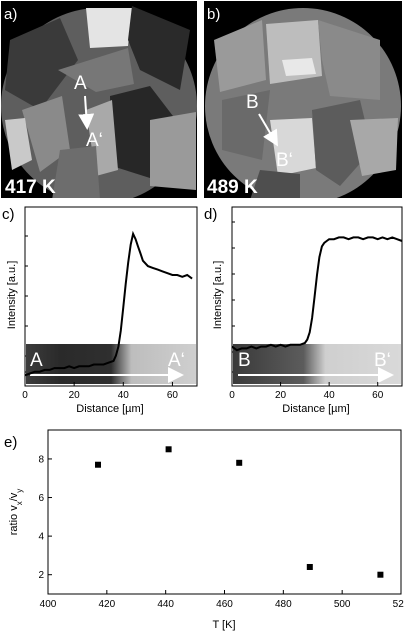  Describe the element at coordinates (342, 604) in the screenshot. I see `x-tick-label: 500` at that location.